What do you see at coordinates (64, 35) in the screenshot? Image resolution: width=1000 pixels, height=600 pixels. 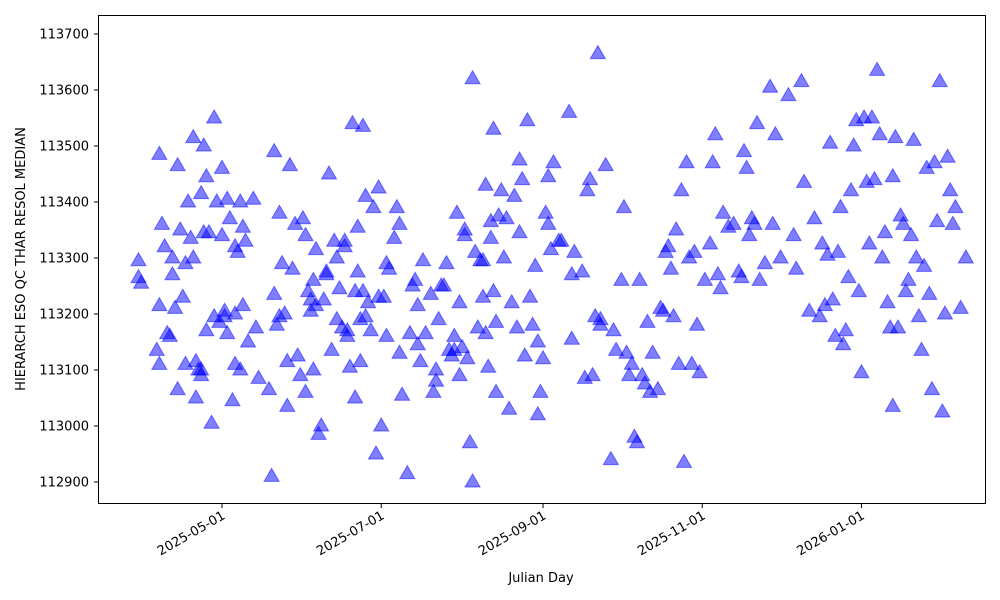 I see `y-tick-label: 113700` at bounding box center [64, 35].